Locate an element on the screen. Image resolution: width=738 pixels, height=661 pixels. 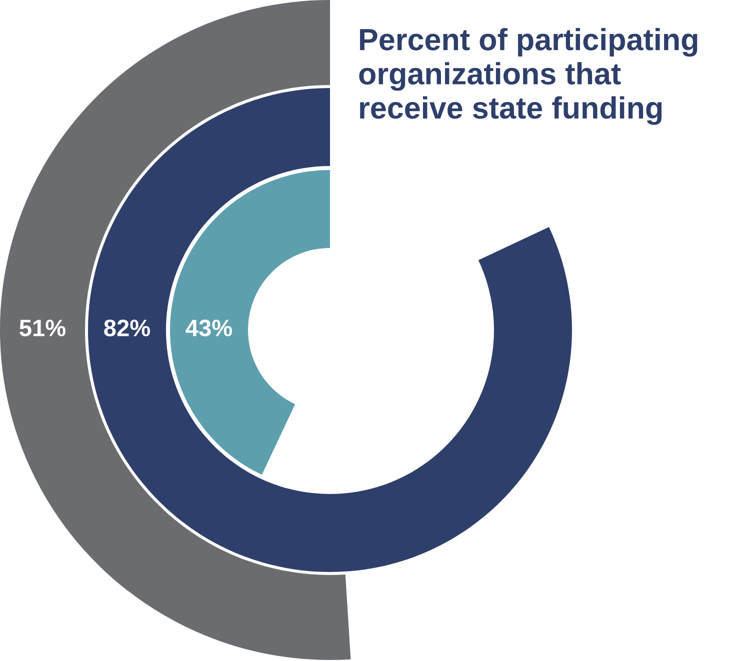
text: Percent of participating organizations that receive state funding is located at coordinates (528, 76).